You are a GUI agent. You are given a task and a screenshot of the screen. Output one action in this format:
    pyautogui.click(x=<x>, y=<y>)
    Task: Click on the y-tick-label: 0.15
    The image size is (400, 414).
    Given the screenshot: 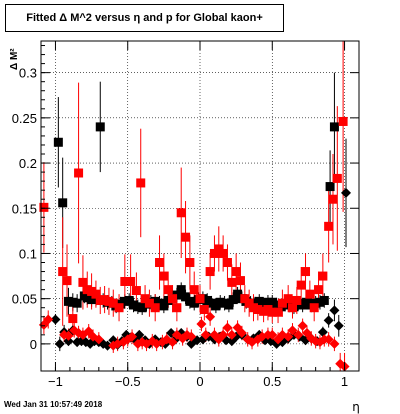 What is the action you would take?
    pyautogui.click(x=24, y=208)
    